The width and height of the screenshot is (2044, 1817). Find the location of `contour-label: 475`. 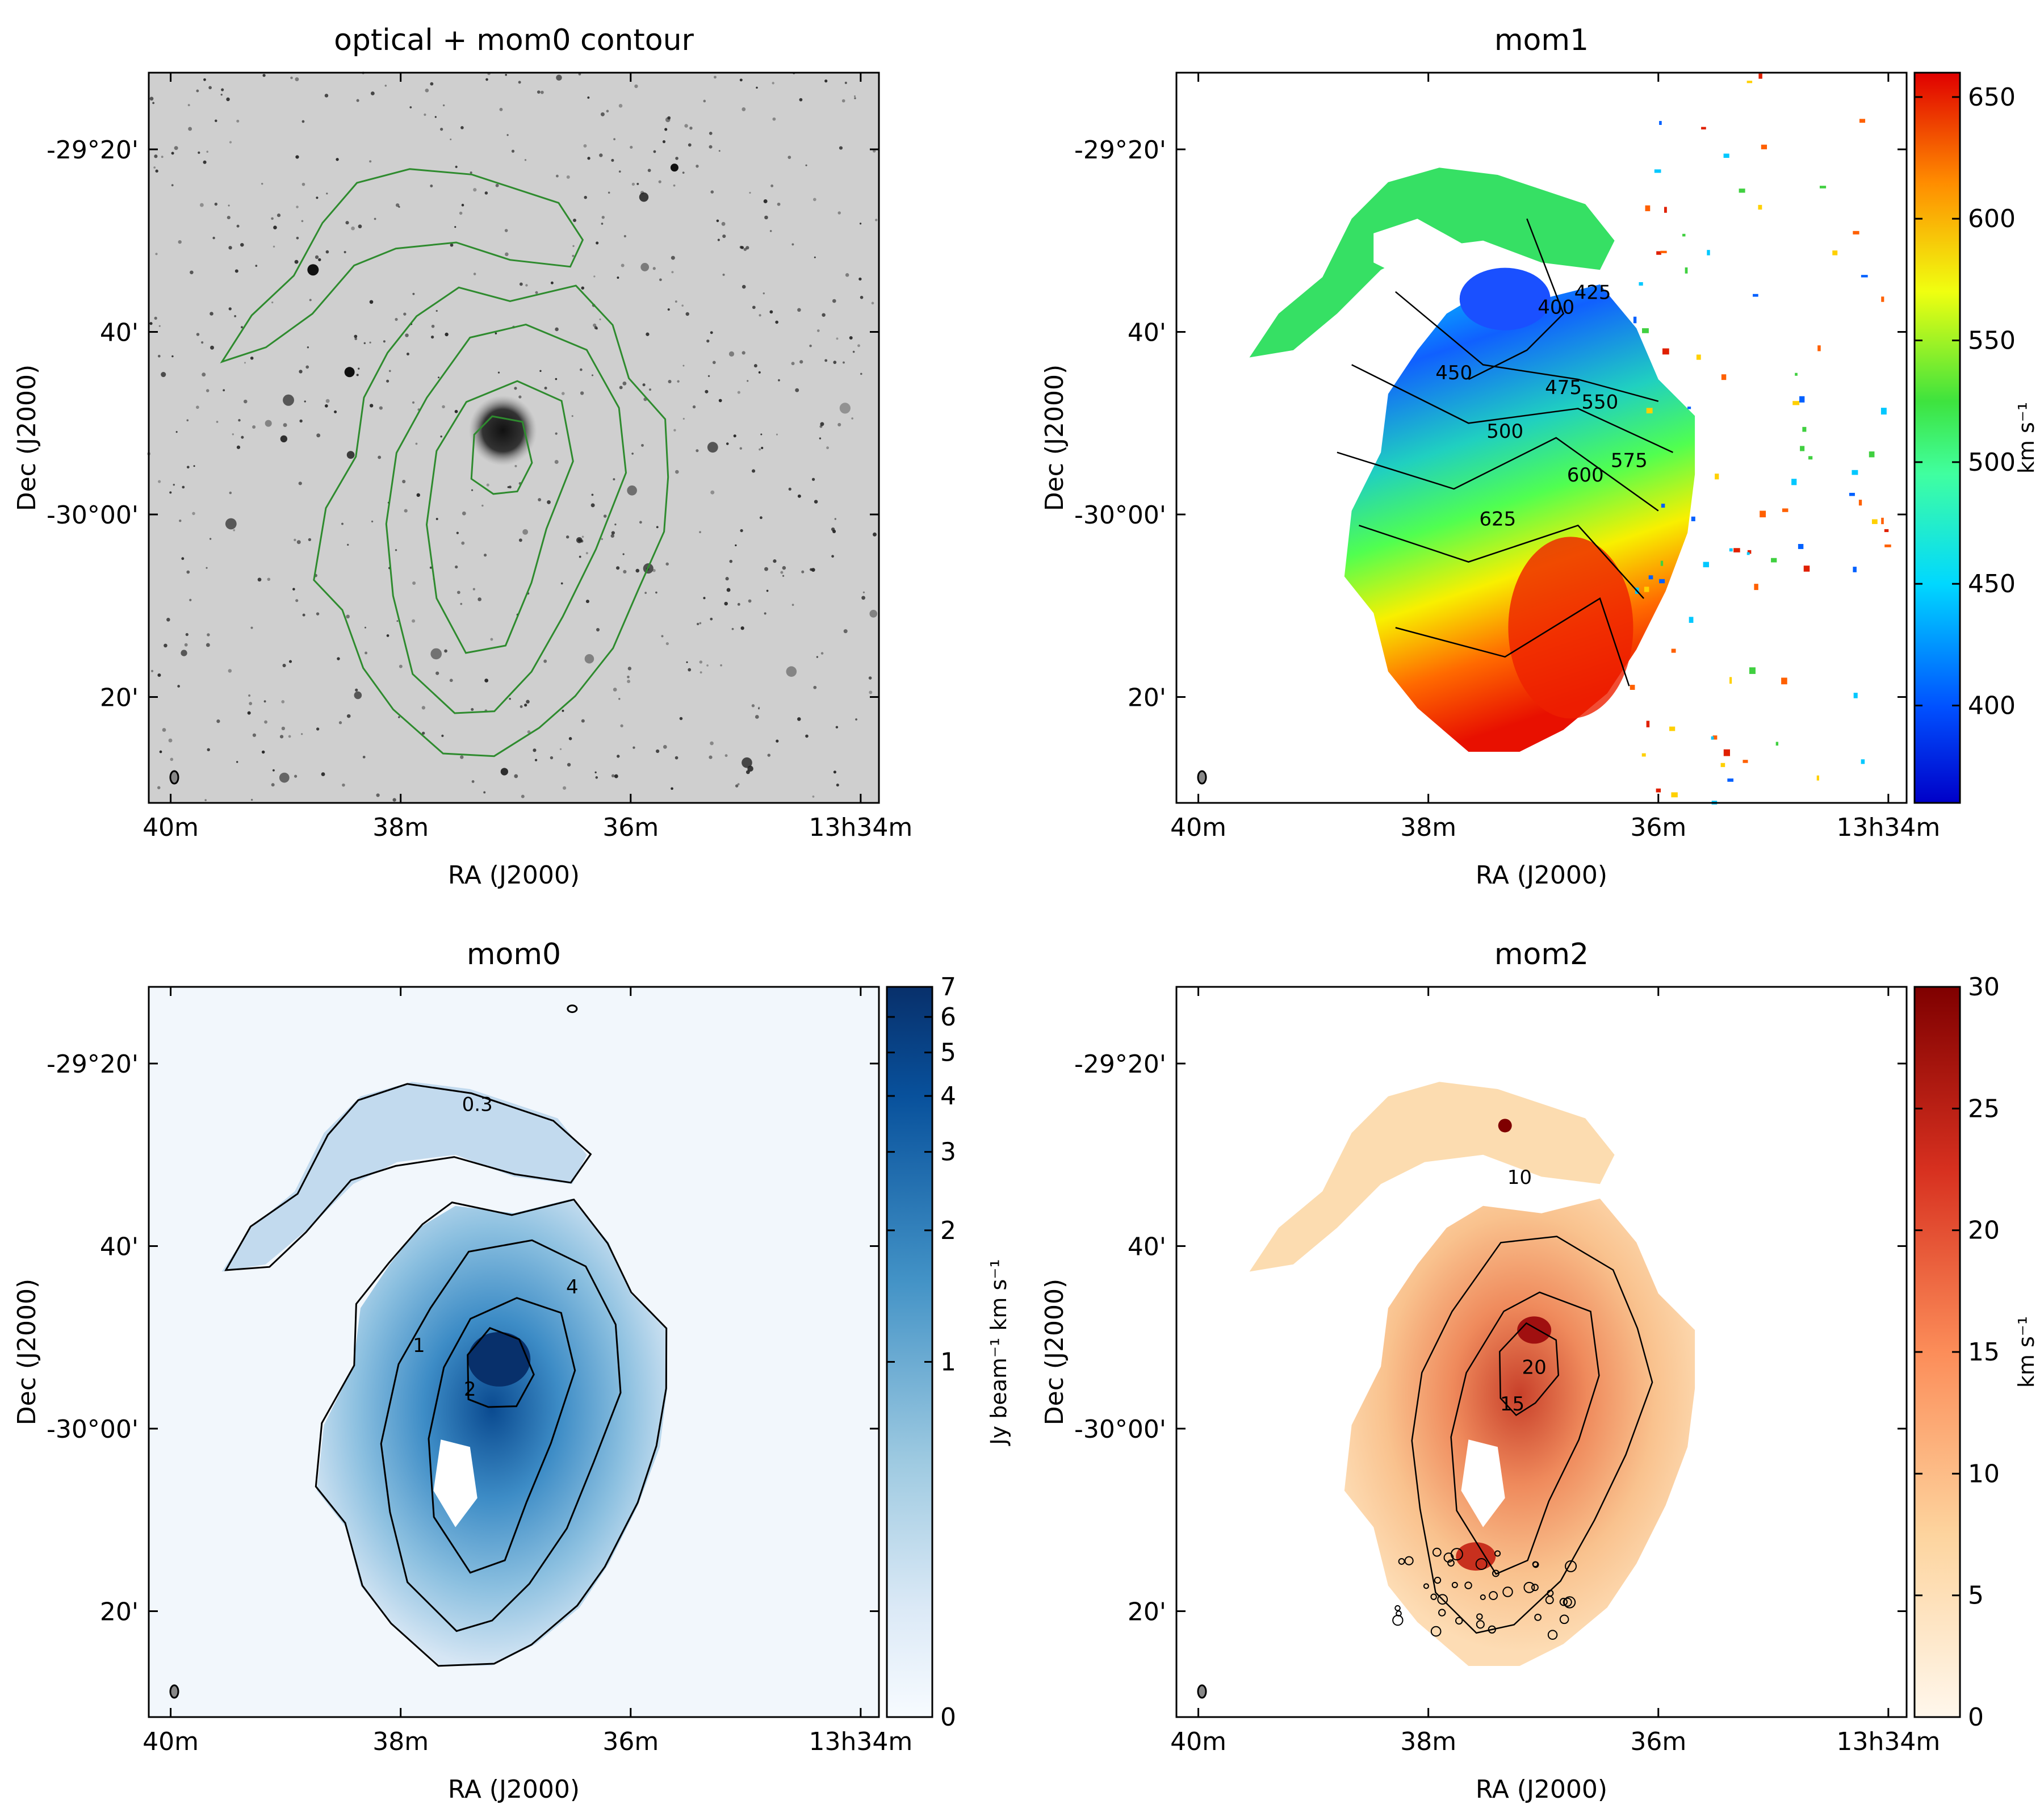

contour-label: 475 is located at coordinates (1564, 388).